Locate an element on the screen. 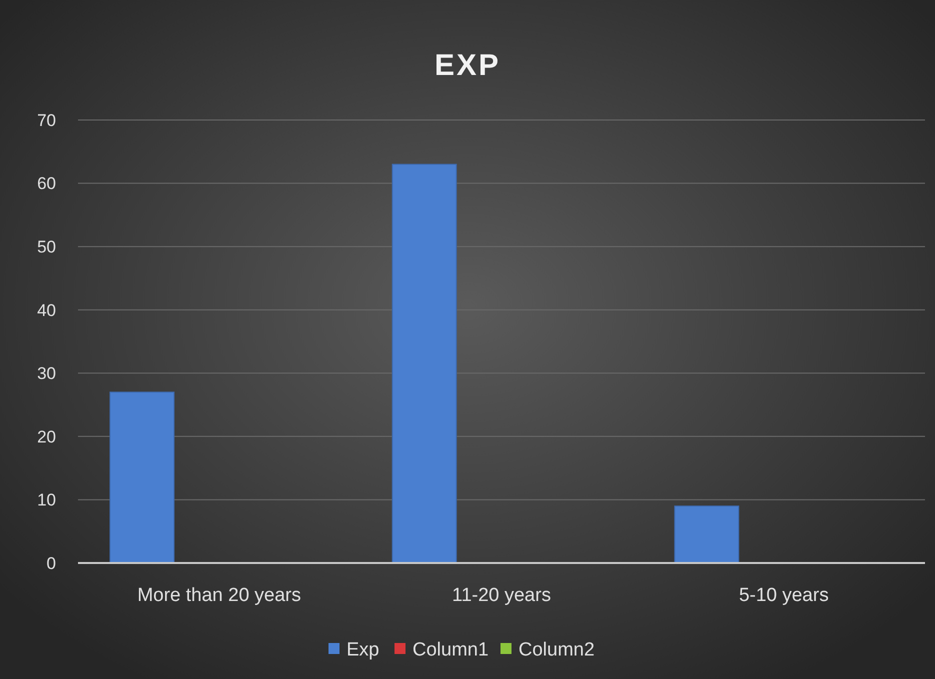 This screenshot has width=935, height=679. text: Exp is located at coordinates (363, 650).